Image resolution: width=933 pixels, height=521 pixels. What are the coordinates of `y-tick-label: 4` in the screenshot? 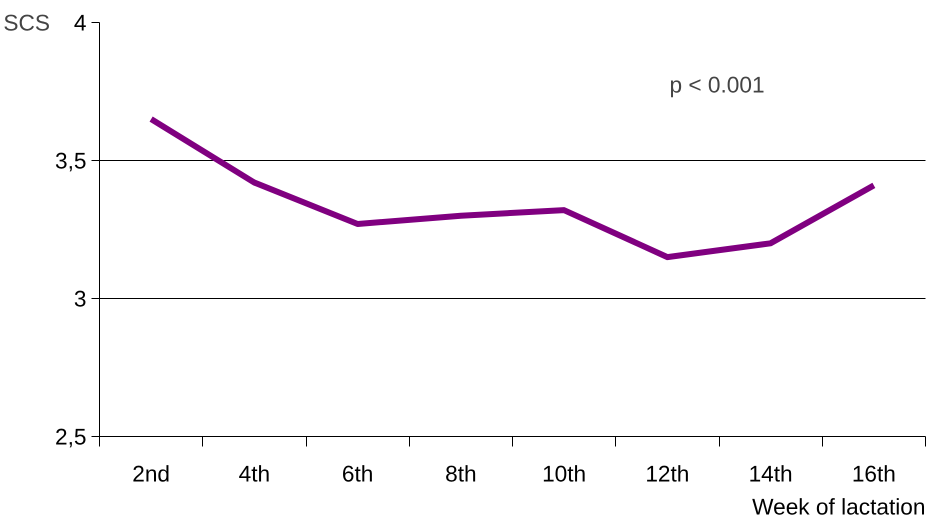 It's located at (80, 23).